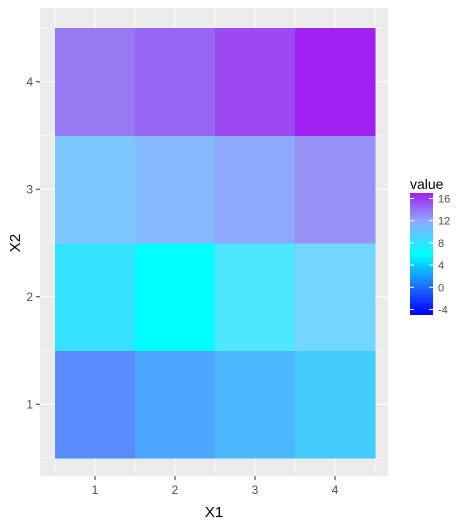  What do you see at coordinates (95, 490) in the screenshot?
I see `x-tick-label-1: 1` at bounding box center [95, 490].